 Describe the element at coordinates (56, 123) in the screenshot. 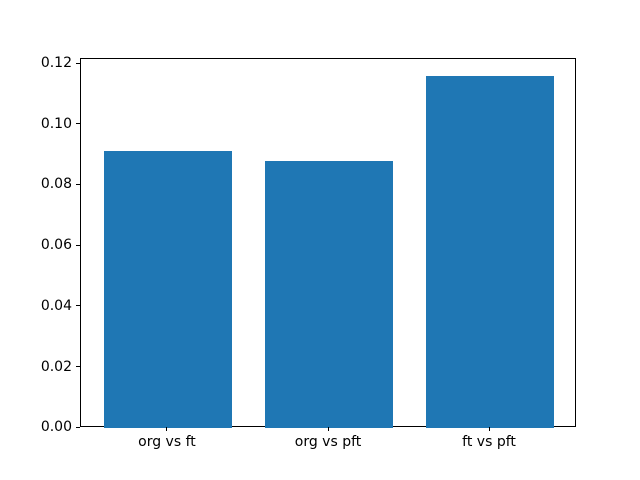

I see `y-tick-label: 0.10` at that location.